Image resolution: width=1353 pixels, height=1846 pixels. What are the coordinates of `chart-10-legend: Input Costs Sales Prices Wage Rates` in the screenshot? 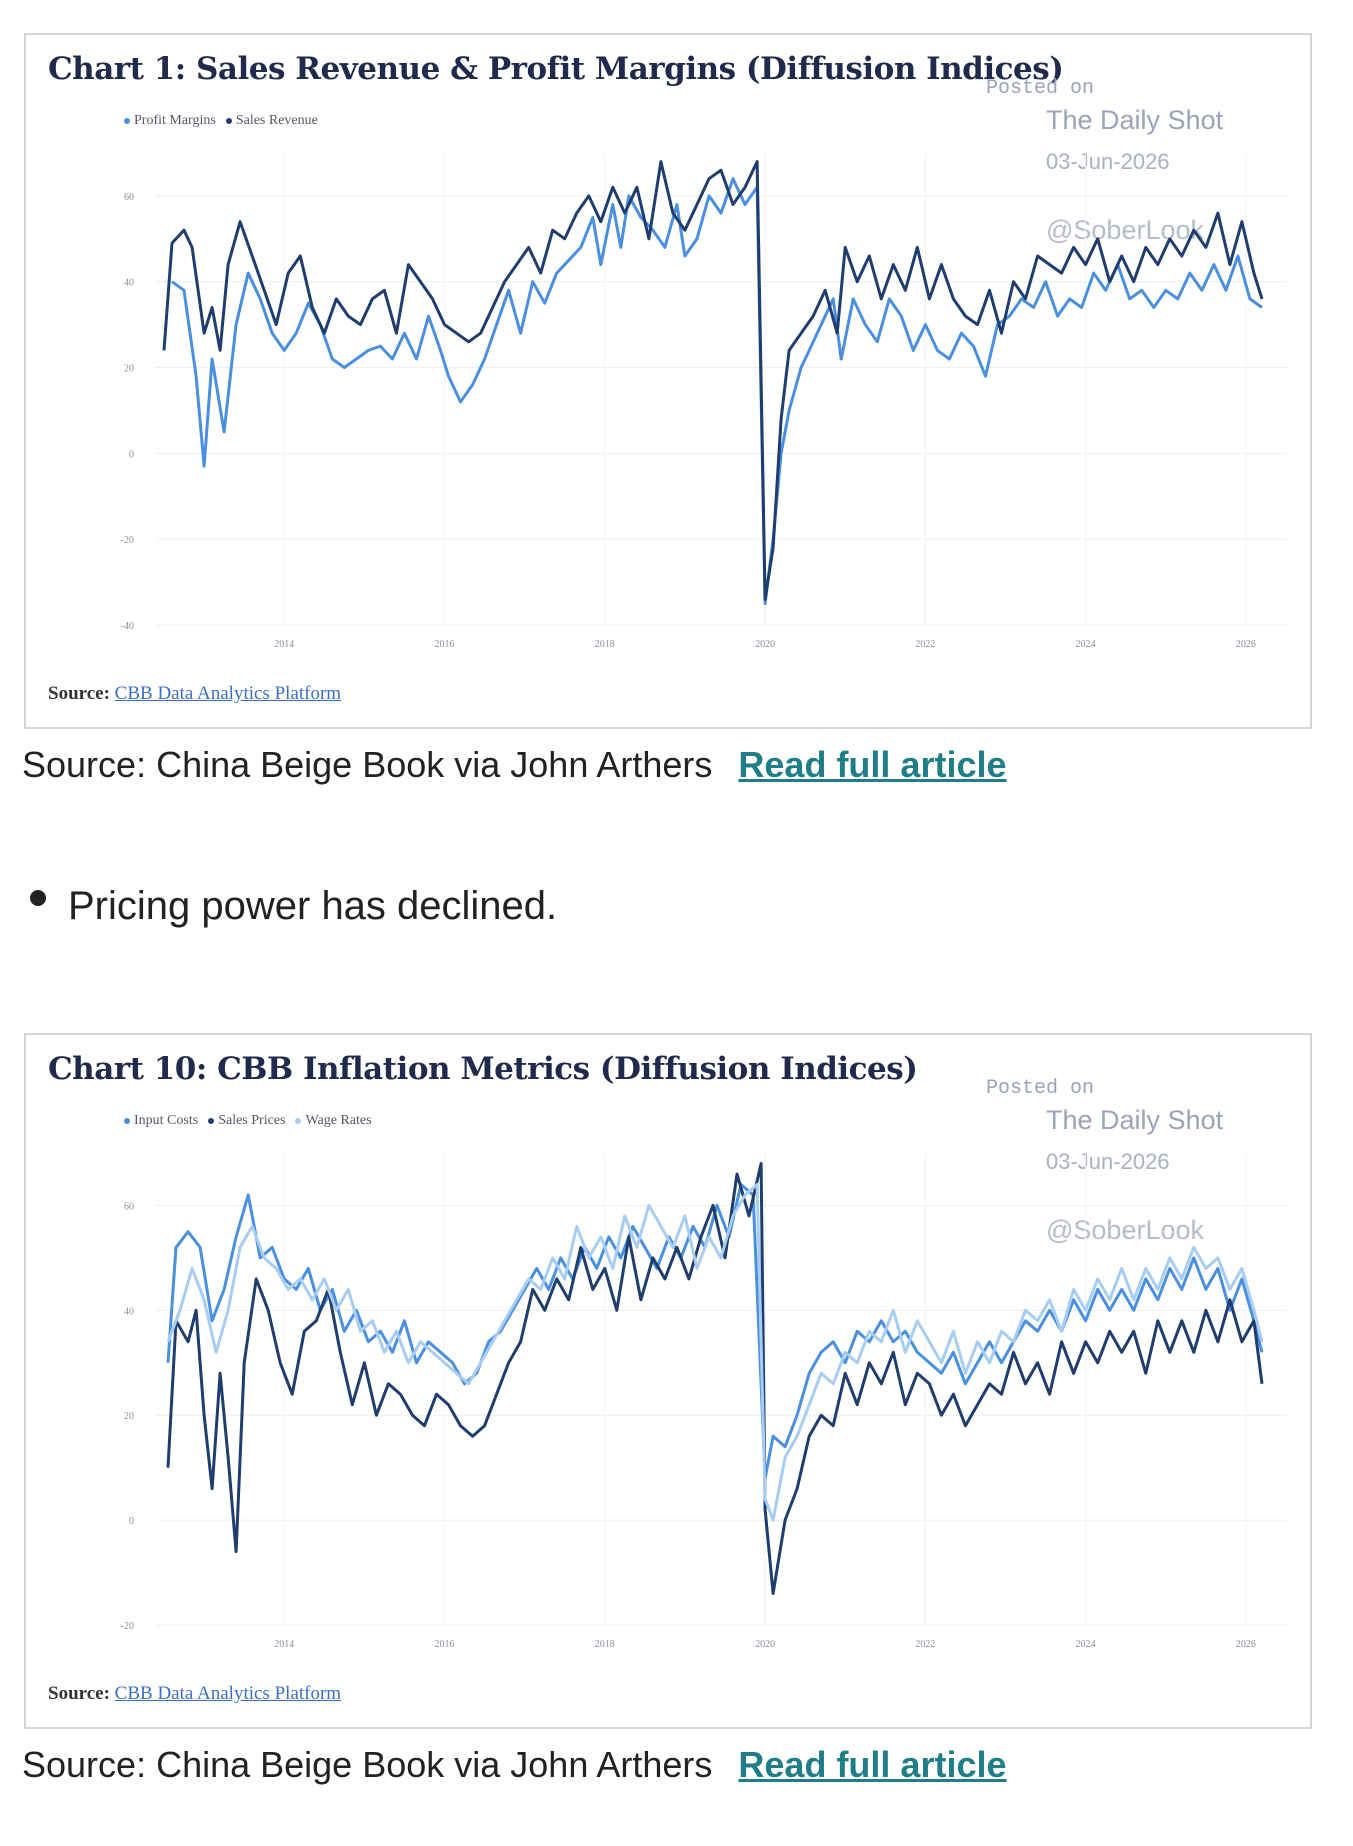 It's located at (248, 1121).